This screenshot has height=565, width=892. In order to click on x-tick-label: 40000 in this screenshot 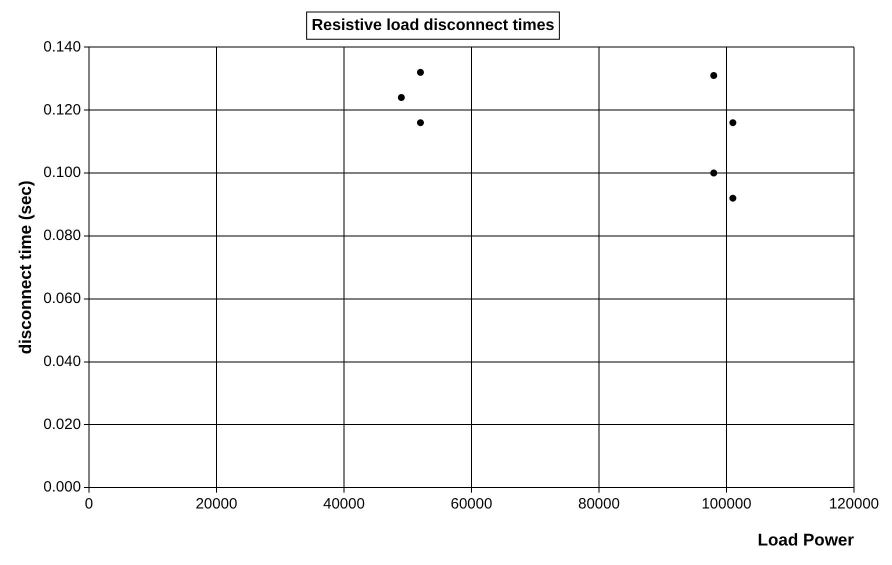, I will do `click(344, 504)`.